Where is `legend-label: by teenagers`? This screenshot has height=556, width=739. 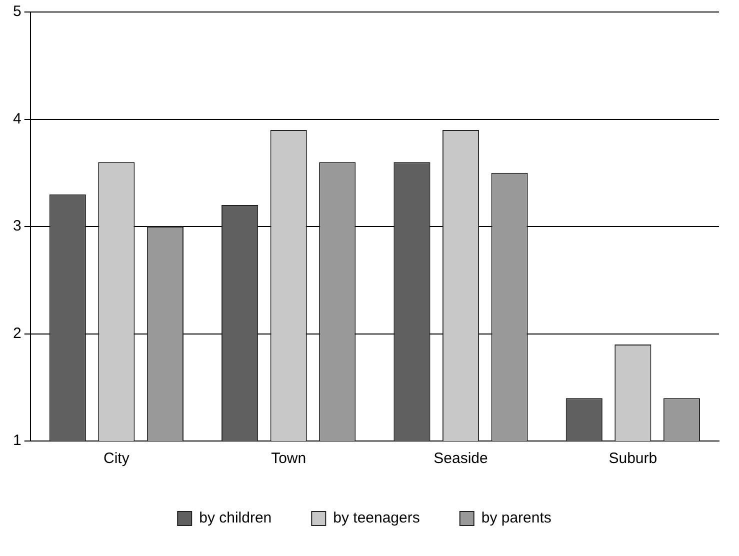 legend-label: by teenagers is located at coordinates (376, 518).